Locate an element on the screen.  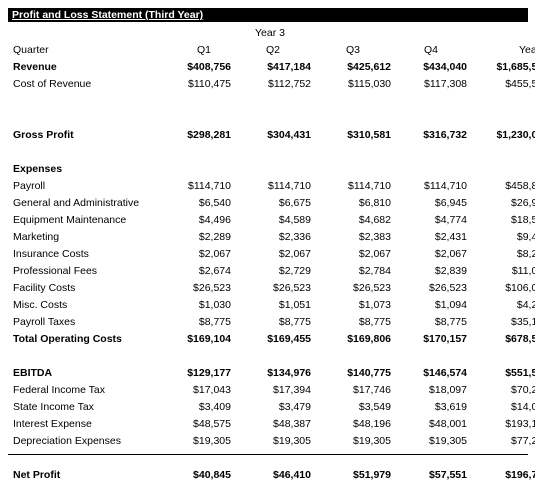
row-label: Professional Fees is located at coordinates (55, 271).